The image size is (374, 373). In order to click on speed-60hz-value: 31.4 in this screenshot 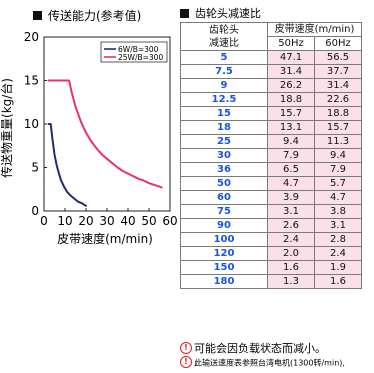, I will do `click(338, 85)`.